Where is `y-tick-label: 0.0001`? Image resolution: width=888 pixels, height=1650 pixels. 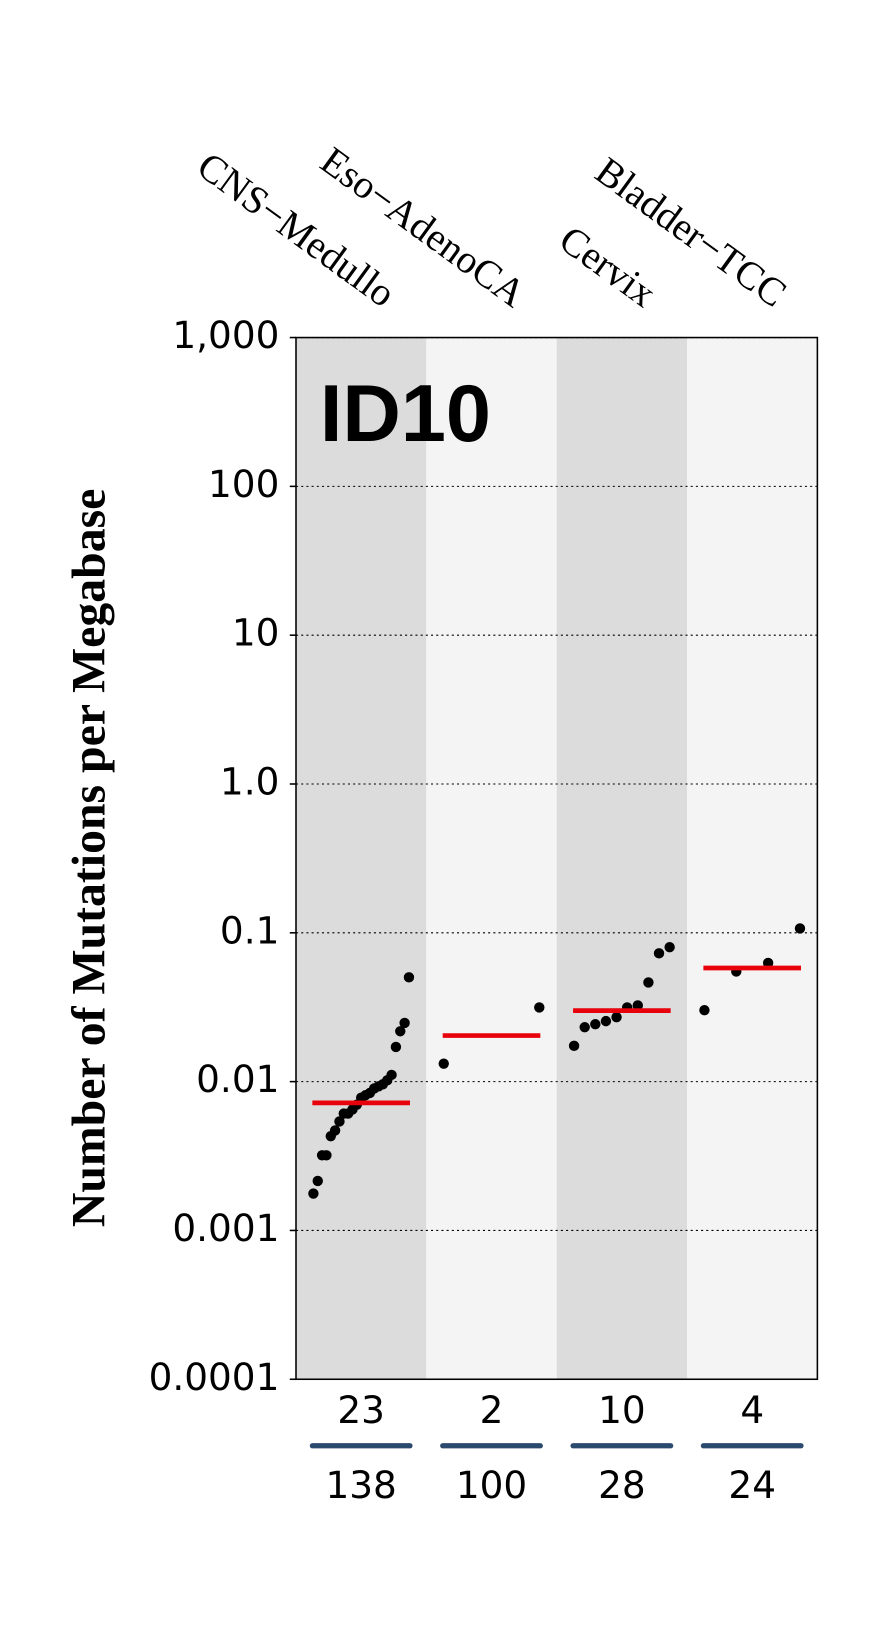
y-tick-label: 0.0001 is located at coordinates (214, 1377).